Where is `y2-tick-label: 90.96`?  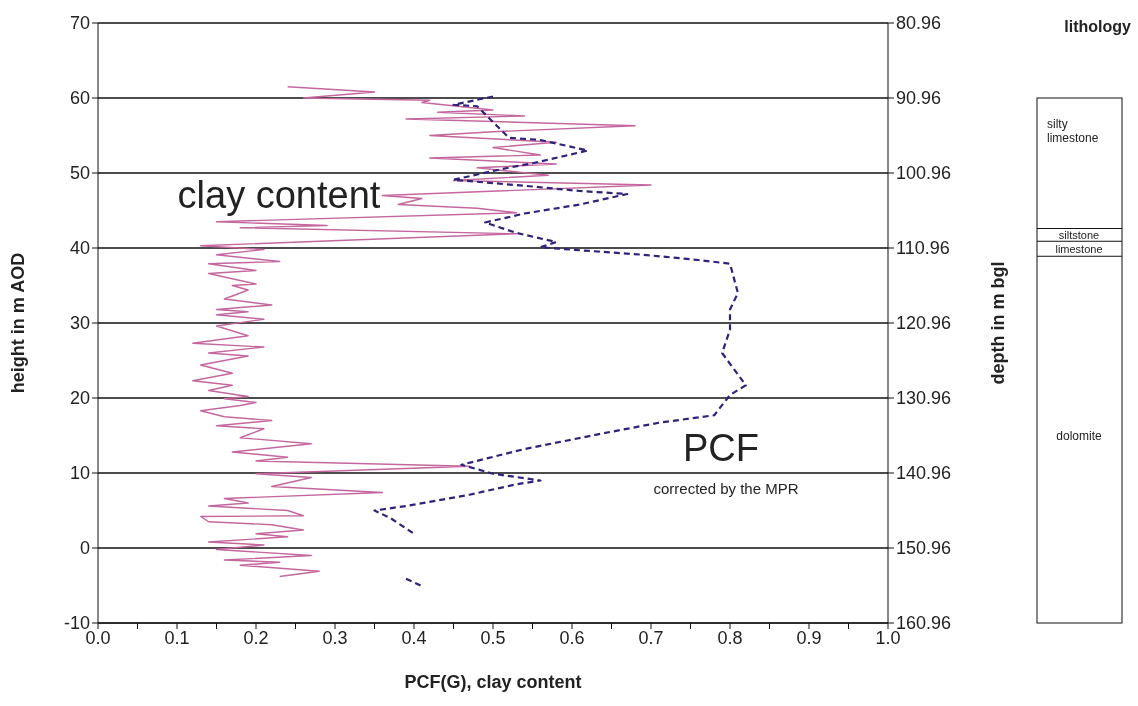
y2-tick-label: 90.96 is located at coordinates (919, 98).